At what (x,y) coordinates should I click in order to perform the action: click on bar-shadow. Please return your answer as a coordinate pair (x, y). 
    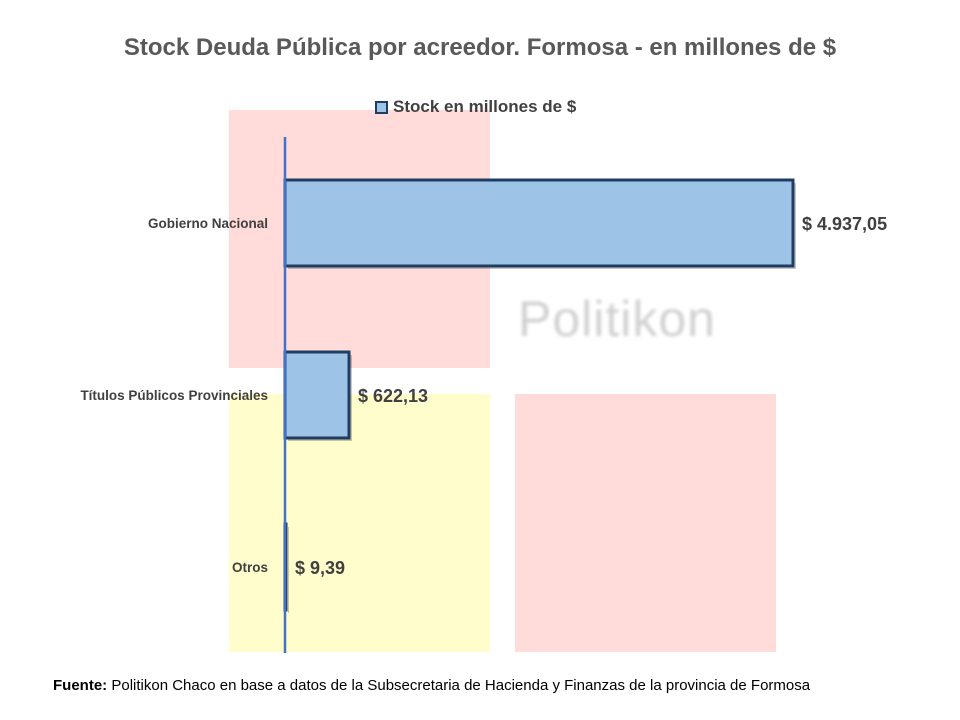
    Looking at the image, I should click on (288, 570).